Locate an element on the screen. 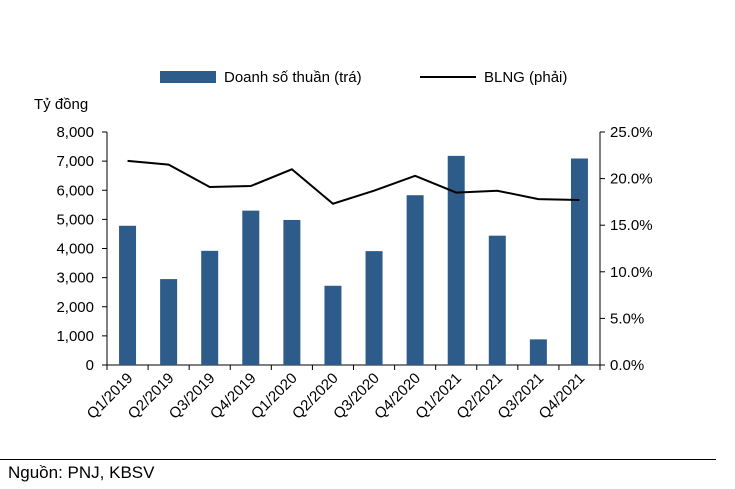  left-tick-label: 4,000 is located at coordinates (75, 249).